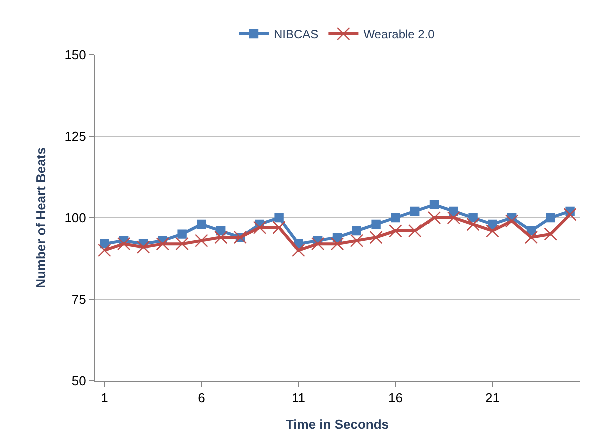 Image resolution: width=598 pixels, height=441 pixels. I want to click on y-tick-label: 150, so click(75, 55).